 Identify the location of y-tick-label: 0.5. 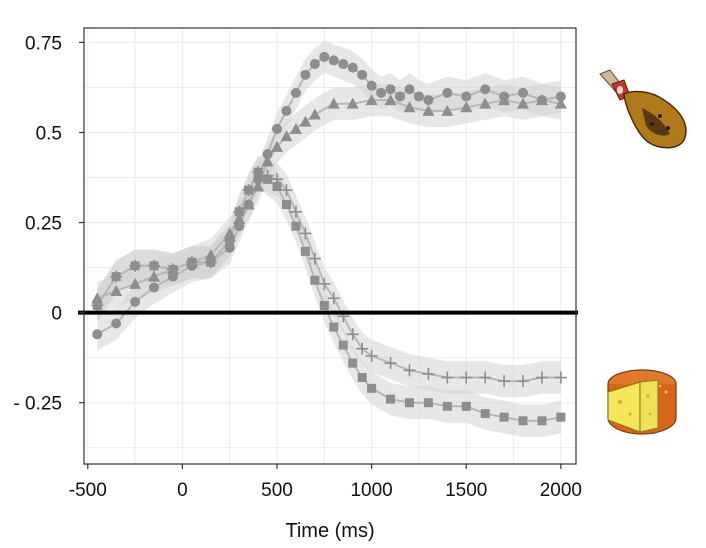
(49, 133).